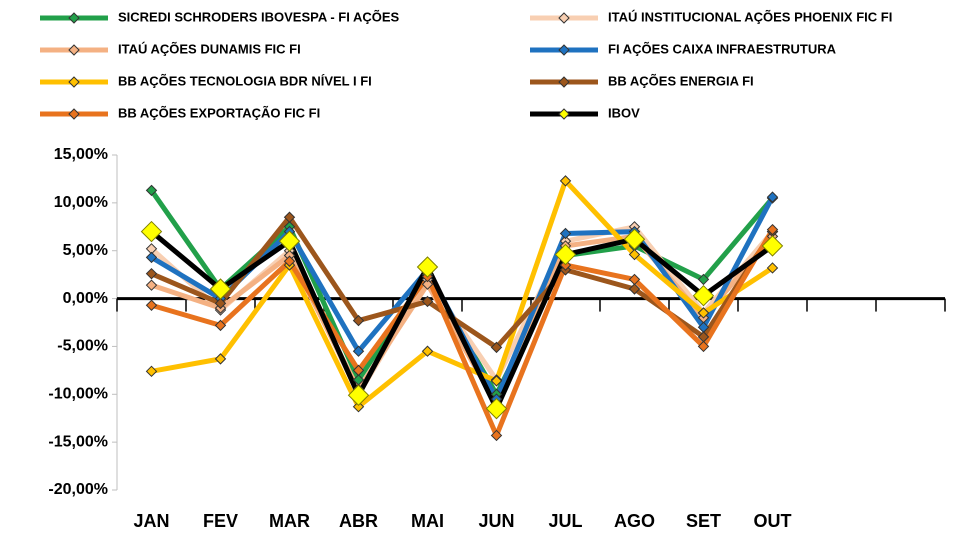  What do you see at coordinates (81, 202) in the screenshot?
I see `y-tick-label: 10,00%` at bounding box center [81, 202].